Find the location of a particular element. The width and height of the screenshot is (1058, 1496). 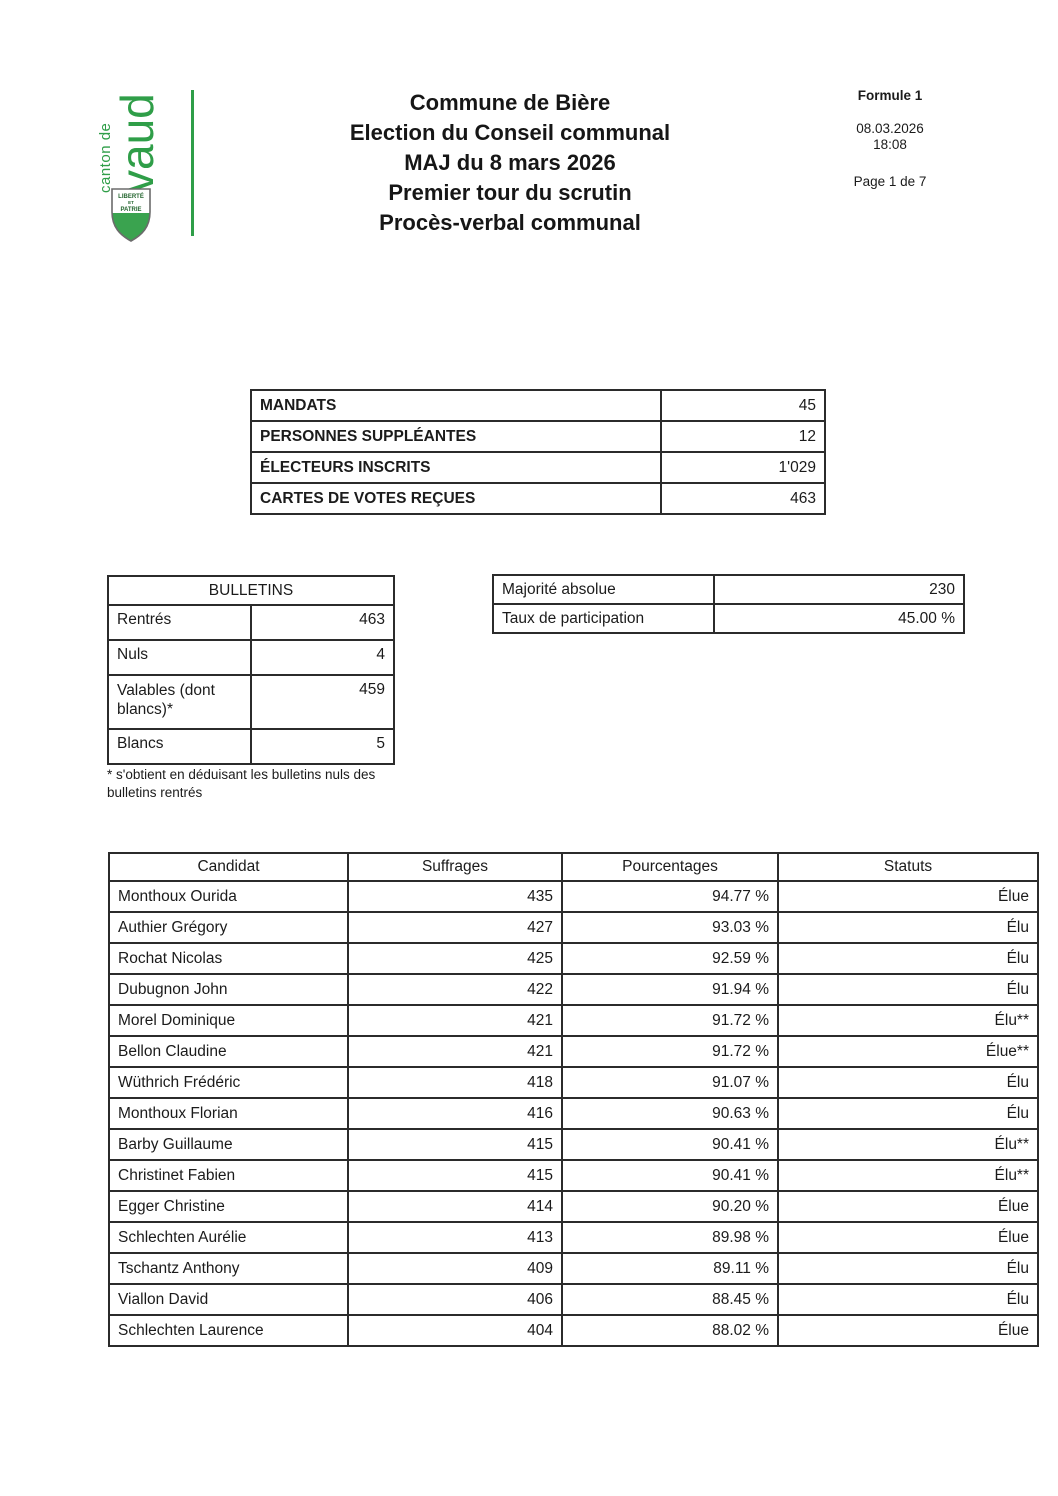

bulletins-label: Nuls is located at coordinates (179, 657).